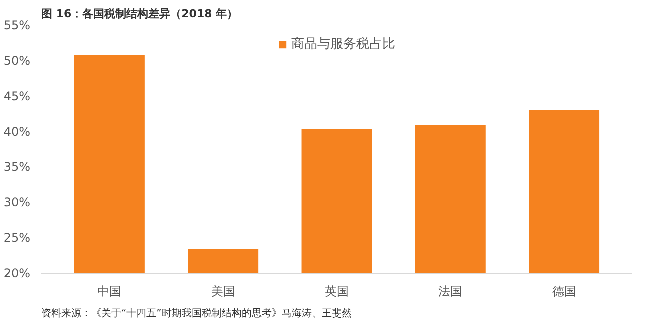 The height and width of the screenshot is (324, 672). What do you see at coordinates (223, 291) in the screenshot?
I see `x-tick-label: 美国` at bounding box center [223, 291].